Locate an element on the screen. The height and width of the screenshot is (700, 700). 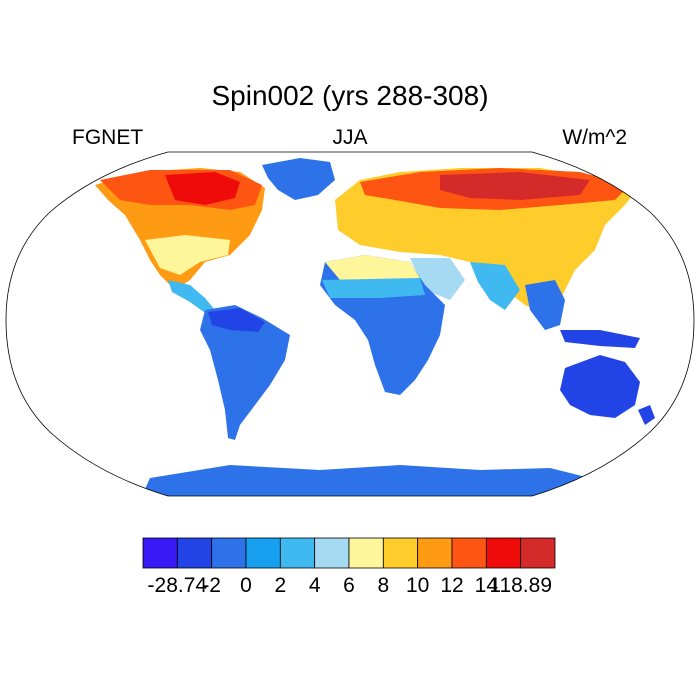
australia is located at coordinates (600, 386).